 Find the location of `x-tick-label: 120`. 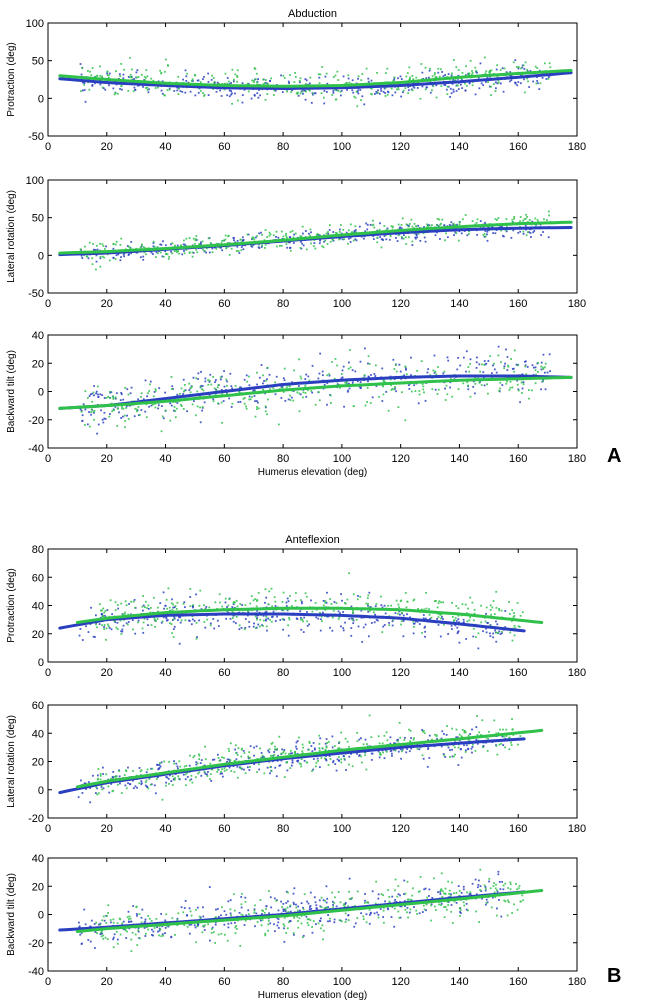

x-tick-label: 120 is located at coordinates (400, 459).